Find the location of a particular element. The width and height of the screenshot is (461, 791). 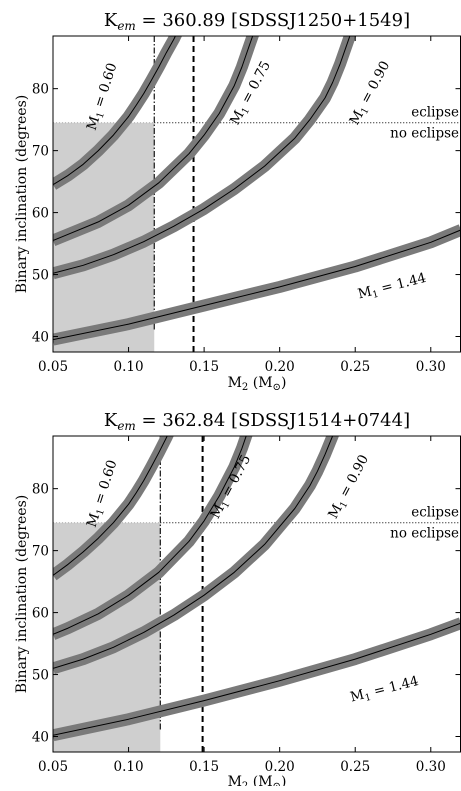

chart-title: Kem = 360.89 [SDSSJ1250+1549] is located at coordinates (257, 21).